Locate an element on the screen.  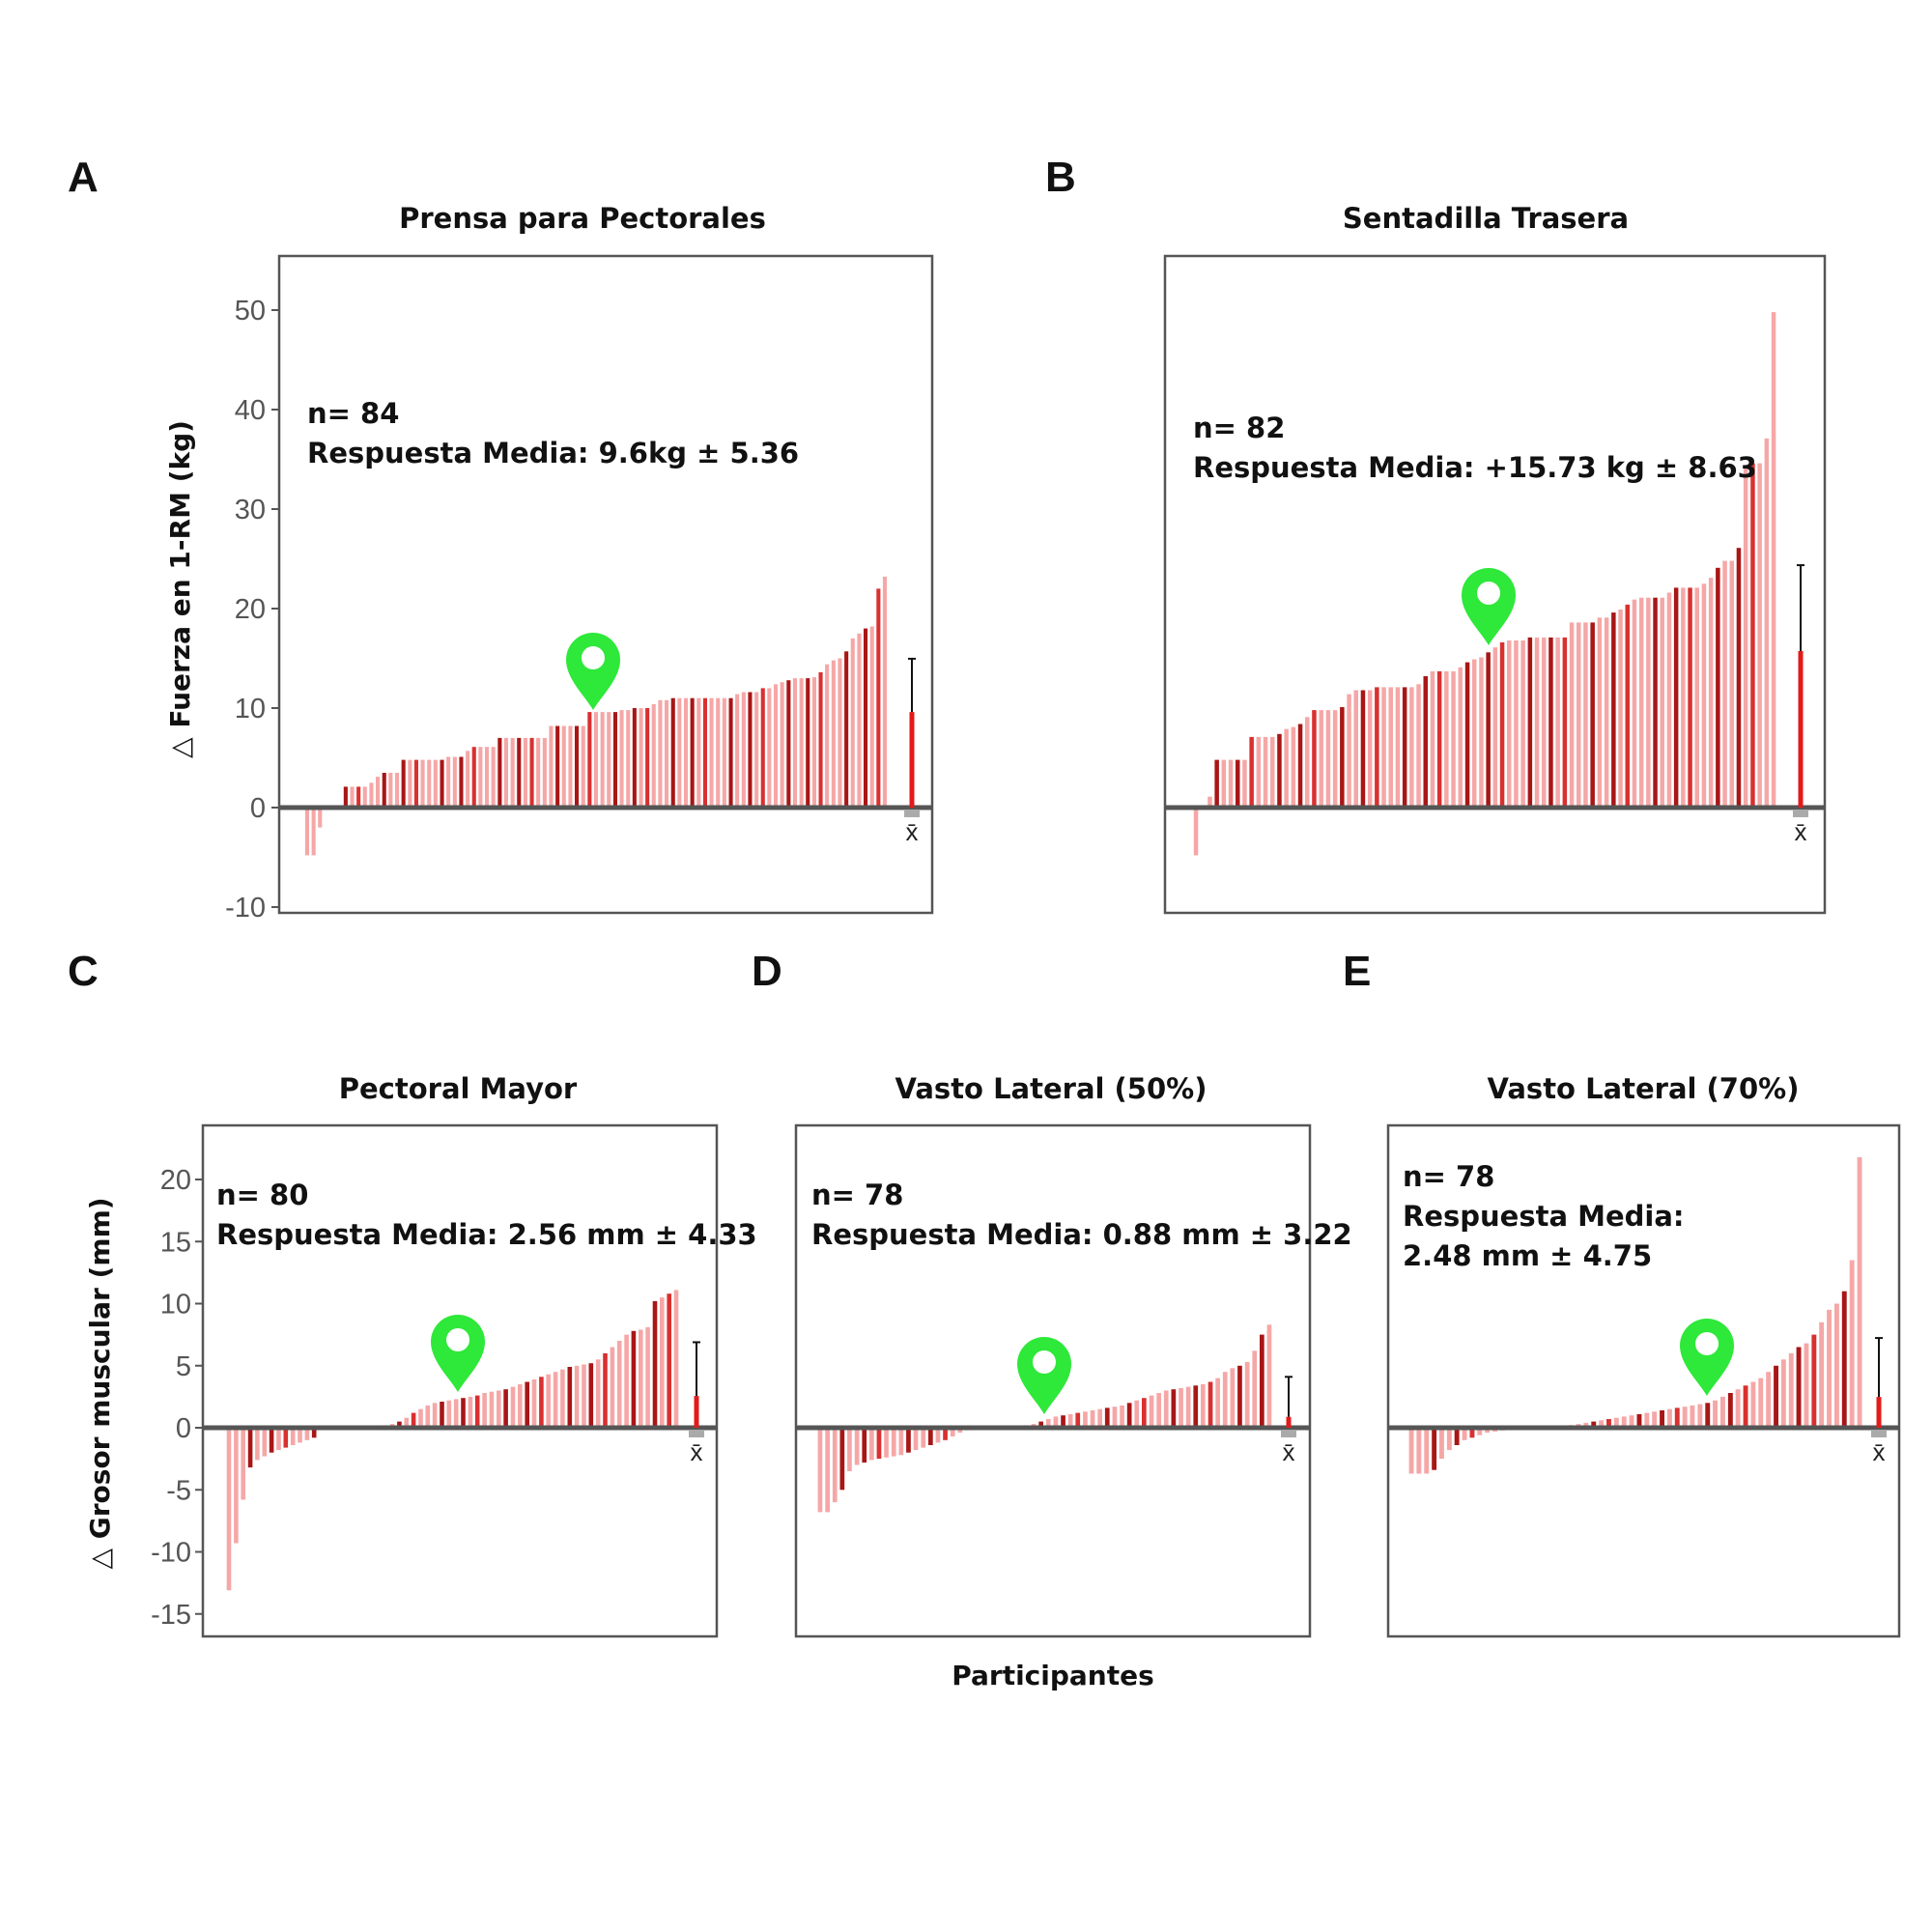
y-tick-label: 50 is located at coordinates (250, 311).